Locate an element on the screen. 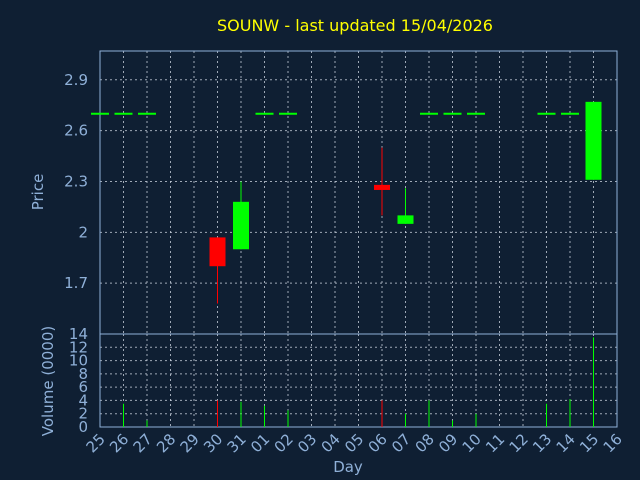 This screenshot has height=480, width=640. volume-y-tick: 0 is located at coordinates (83, 427).